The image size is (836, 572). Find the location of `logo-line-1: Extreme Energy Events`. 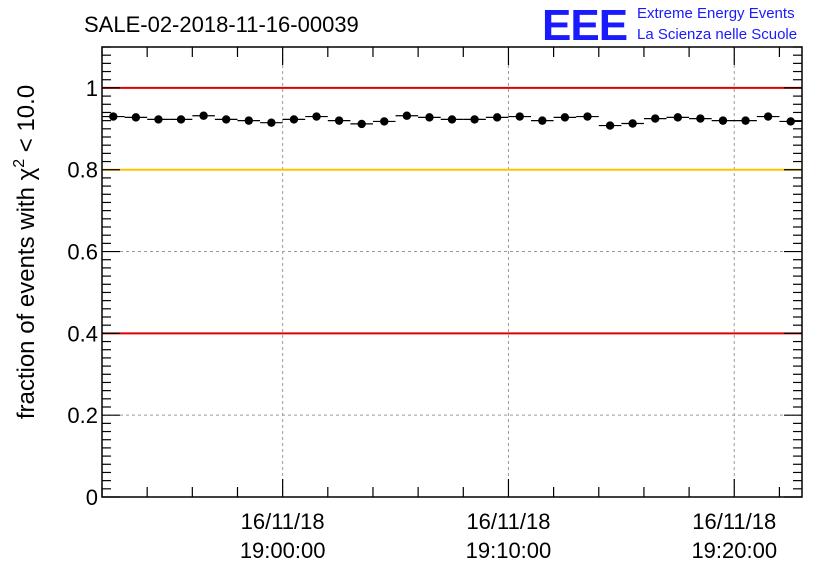

logo-line-1: Extreme Energy Events is located at coordinates (716, 13).